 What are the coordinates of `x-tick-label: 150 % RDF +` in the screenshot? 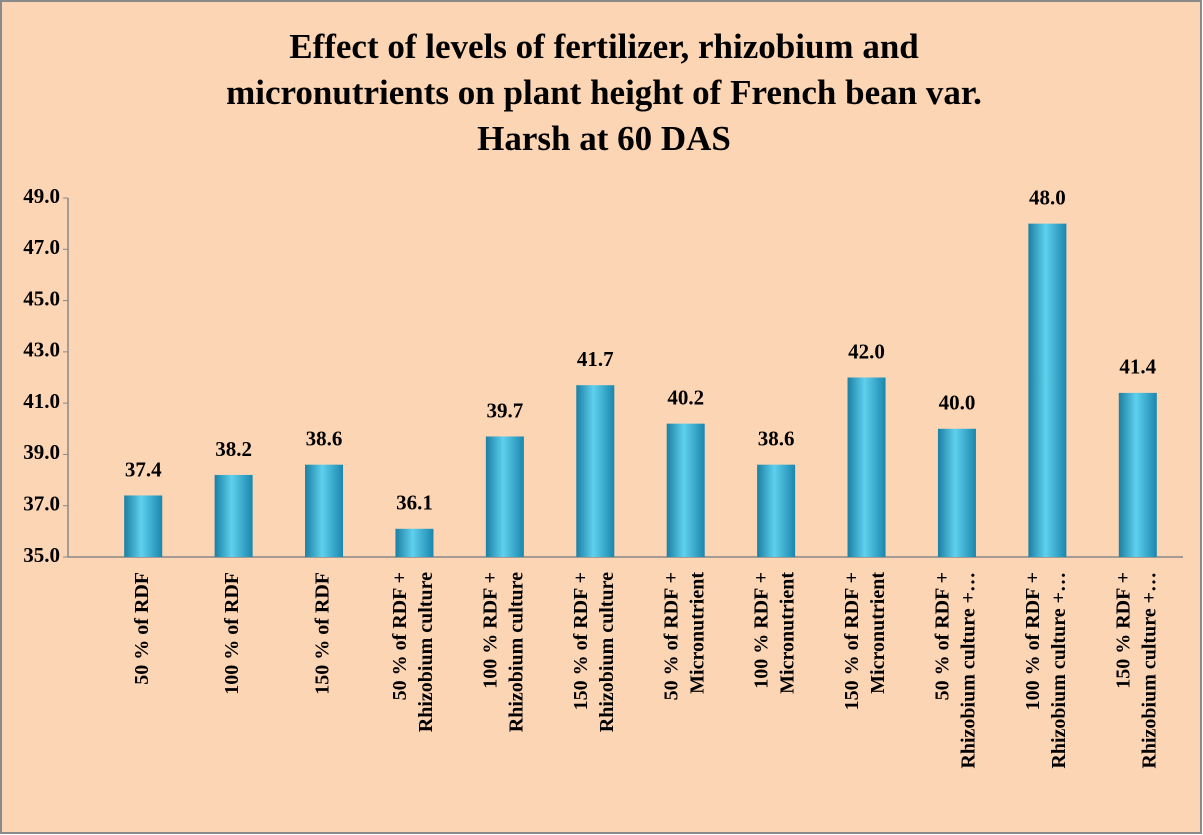 It's located at (1123, 630).